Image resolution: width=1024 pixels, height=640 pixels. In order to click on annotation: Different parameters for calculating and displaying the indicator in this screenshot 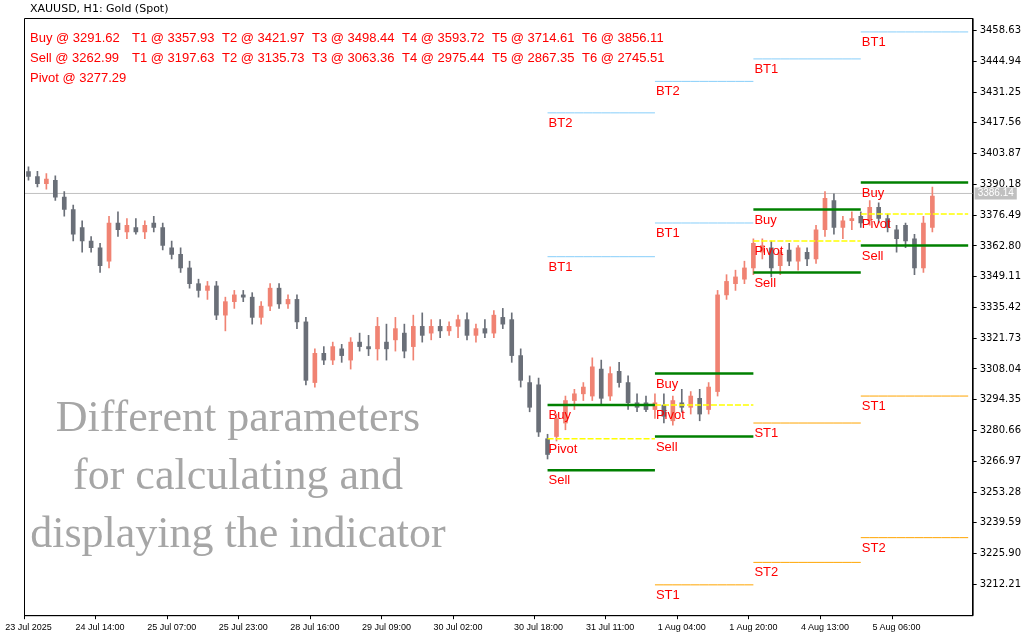, I will do `click(238, 475)`.